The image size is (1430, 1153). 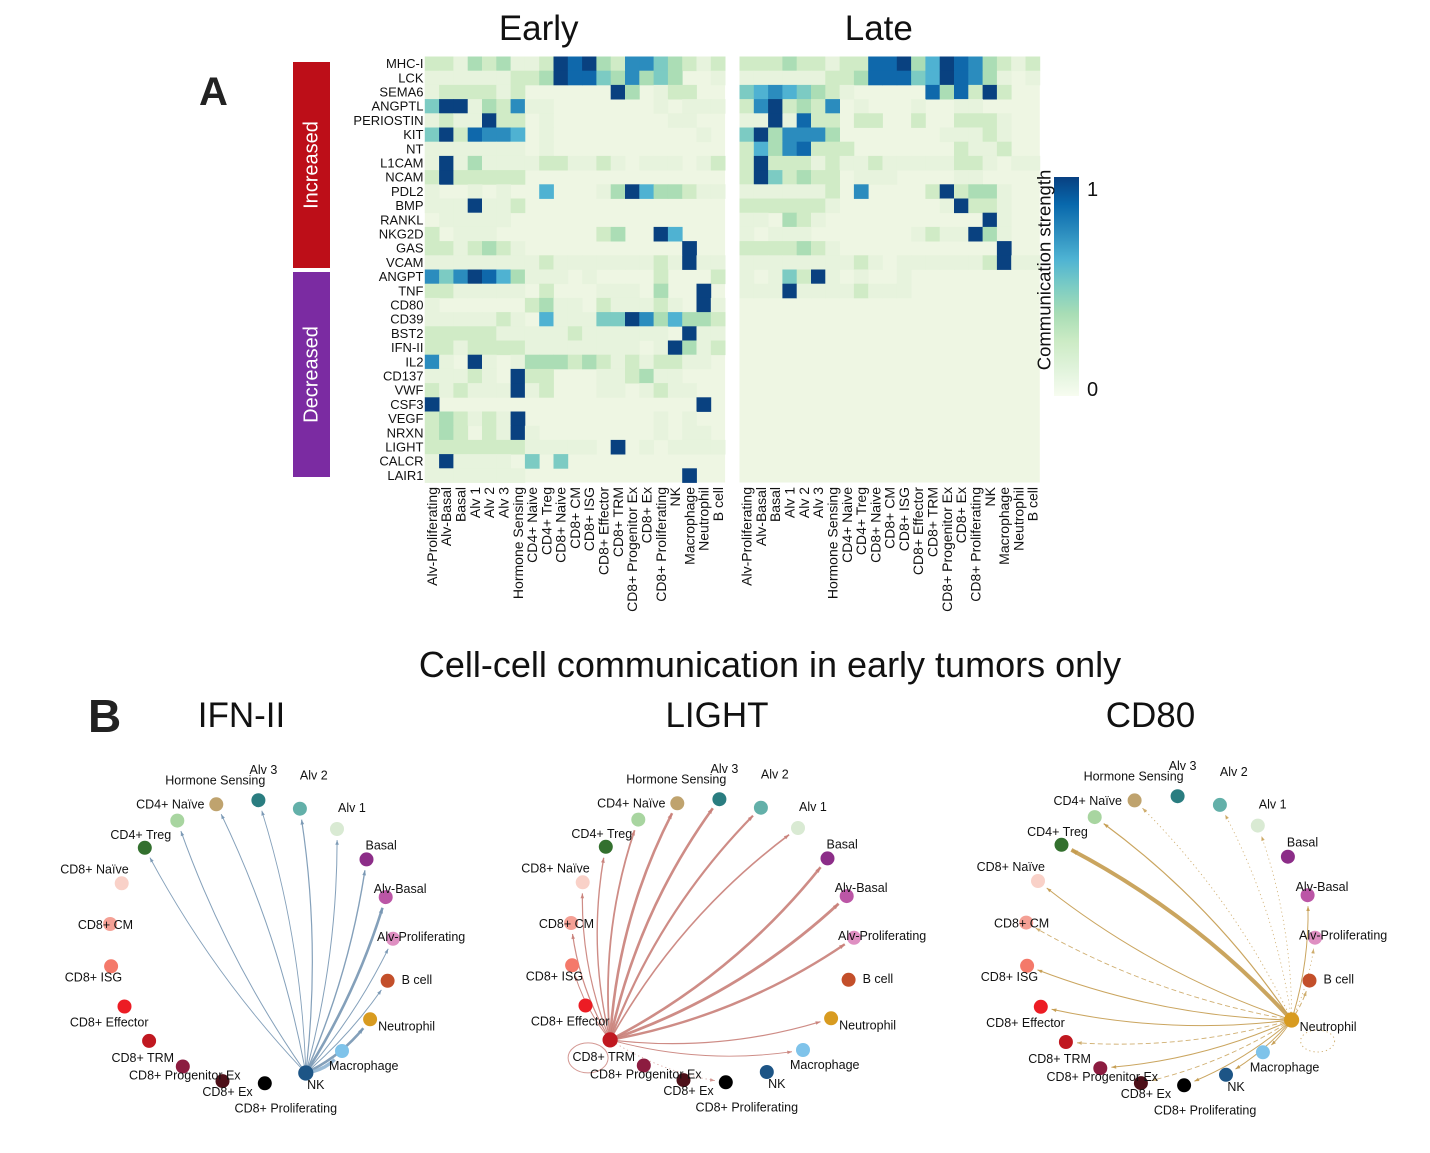 I want to click on svg-text: TNF, so click(x=410, y=290).